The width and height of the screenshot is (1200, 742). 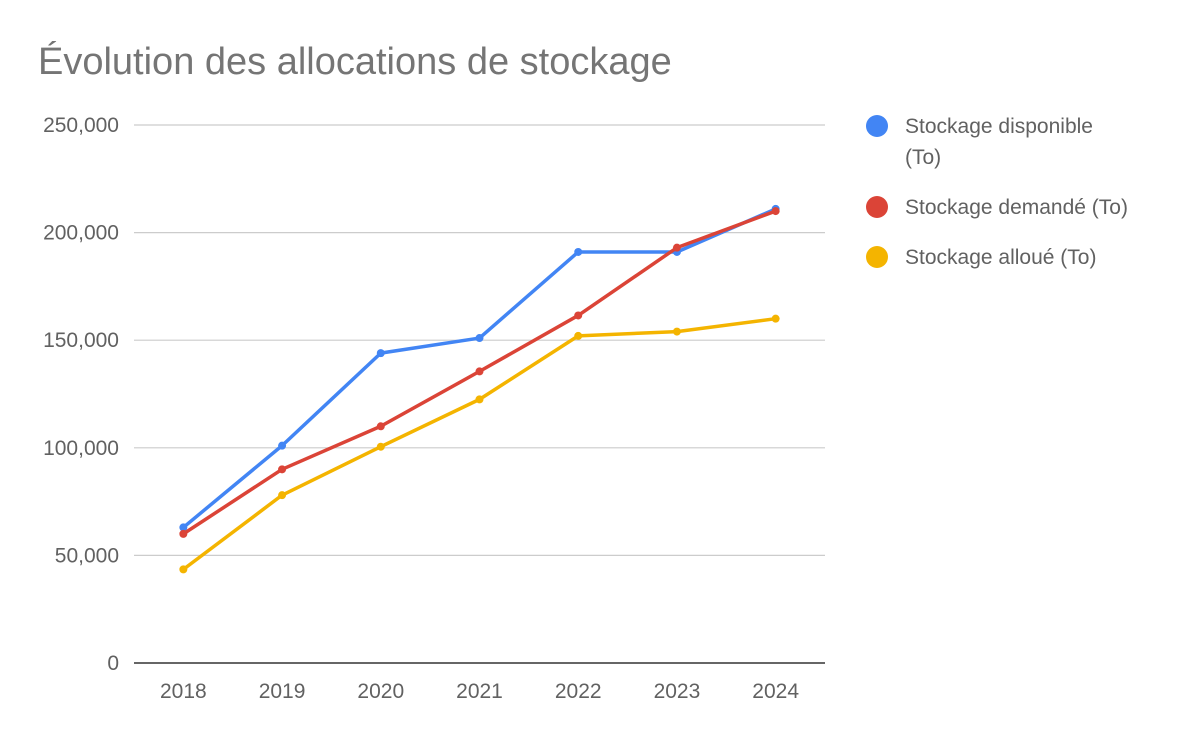 What do you see at coordinates (87, 555) in the screenshot?
I see `y-tick-label: 50,000` at bounding box center [87, 555].